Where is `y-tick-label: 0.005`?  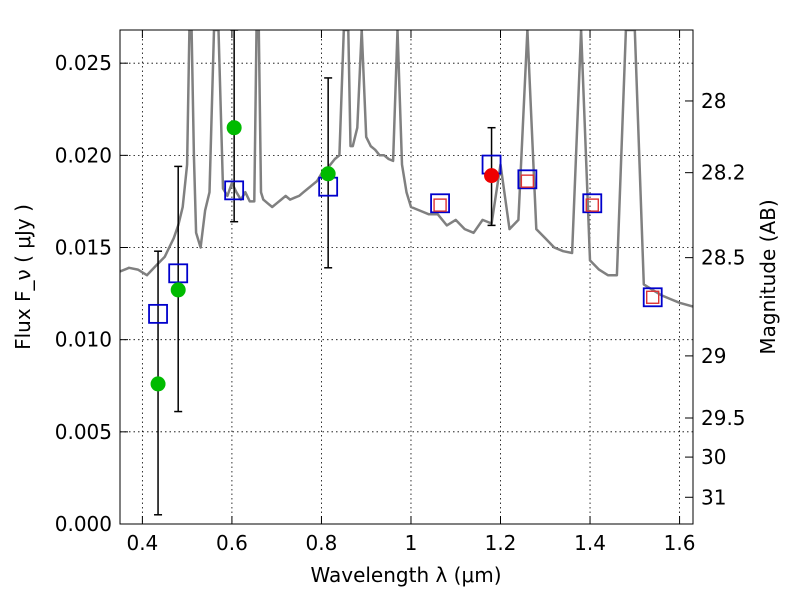
y-tick-label: 0.005 is located at coordinates (83, 432).